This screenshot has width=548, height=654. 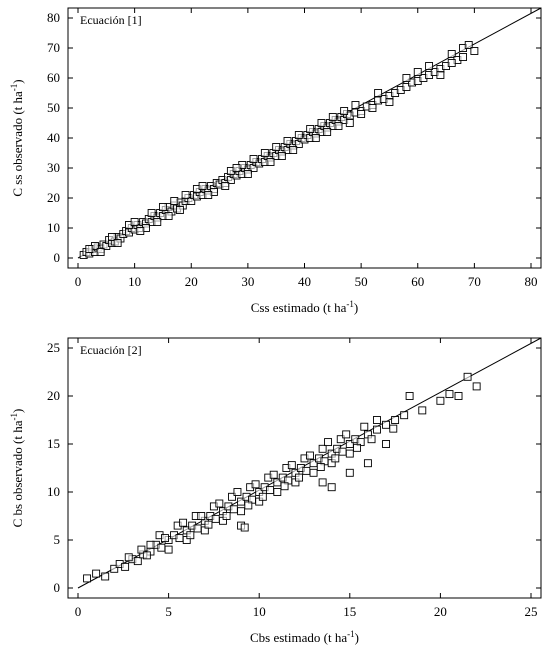 What do you see at coordinates (53, 107) in the screenshot?
I see `y-tick-label: 50` at bounding box center [53, 107].